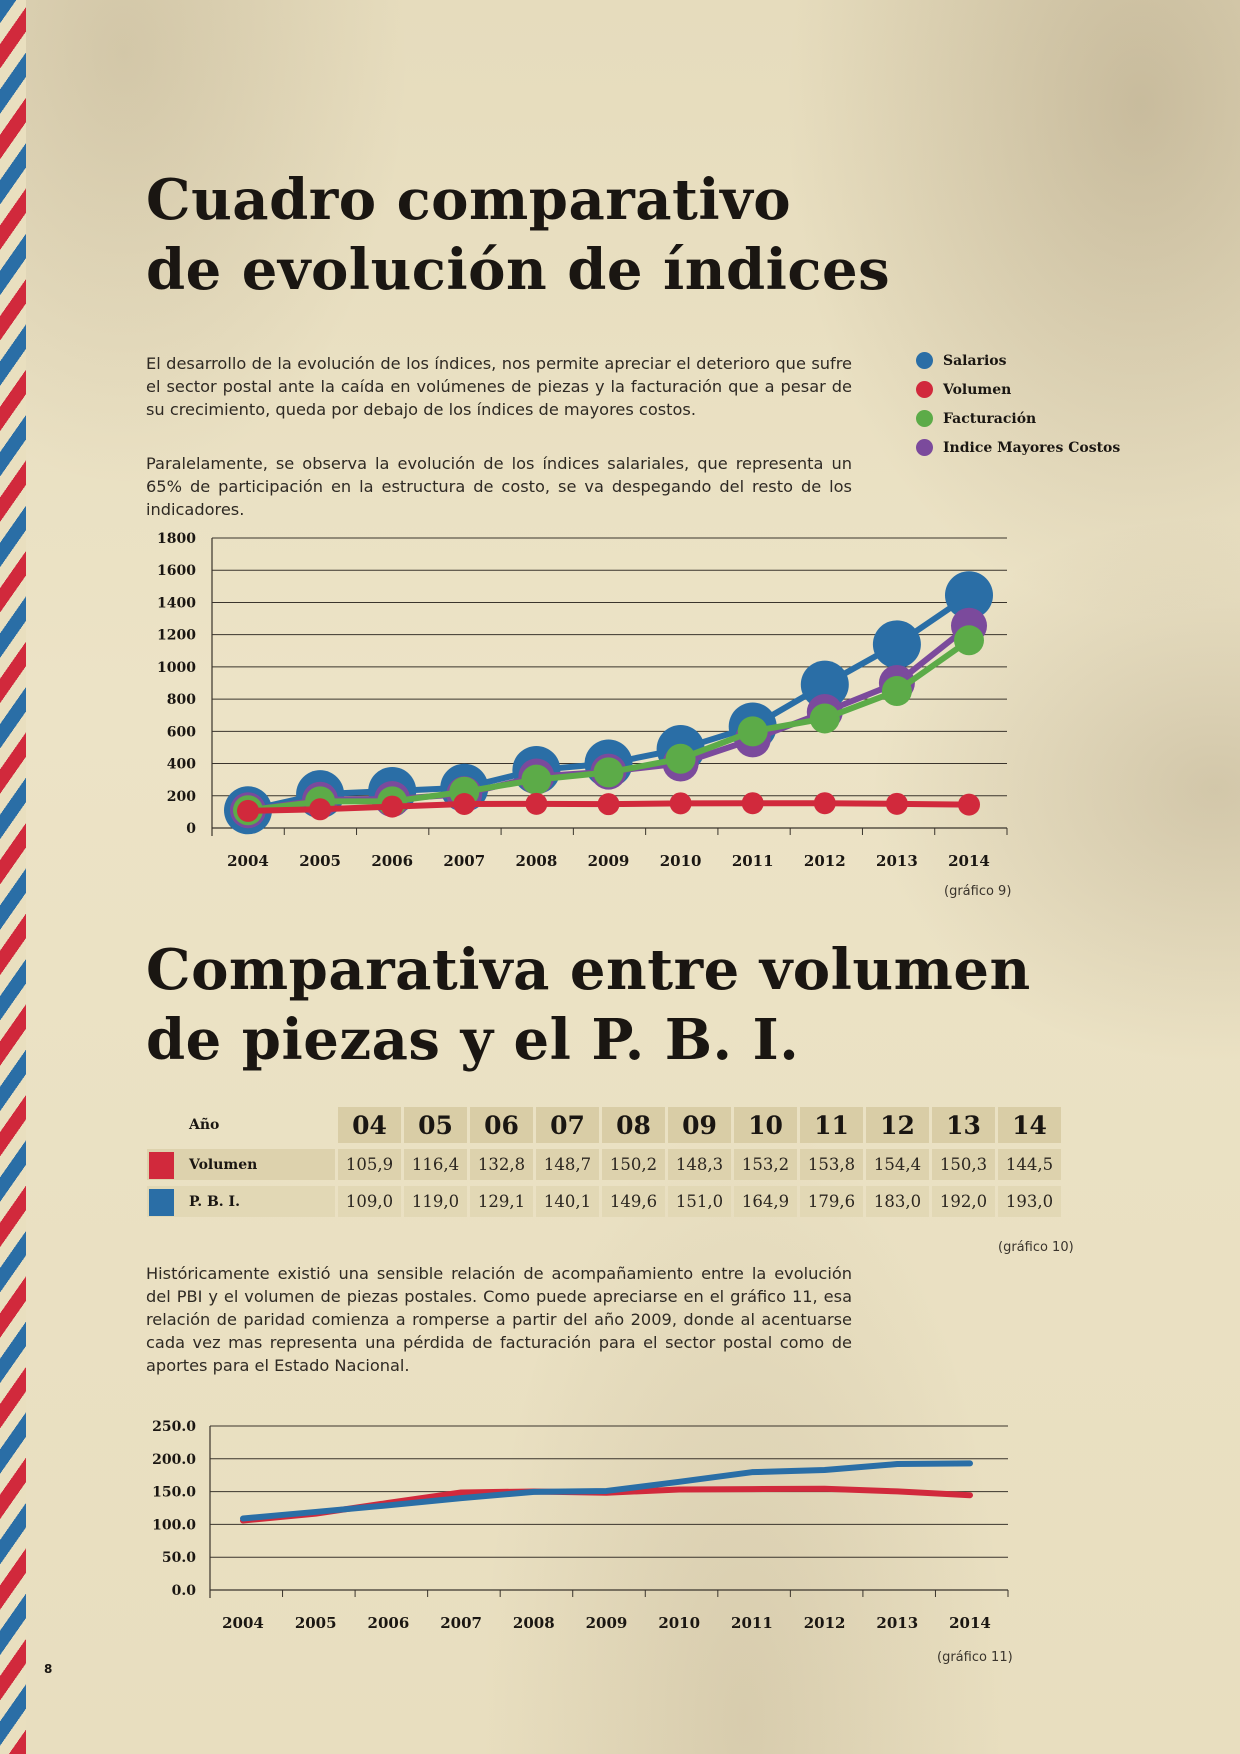 This screenshot has width=1240, height=1754. I want to click on y-tick-label: 1200, so click(176, 636).